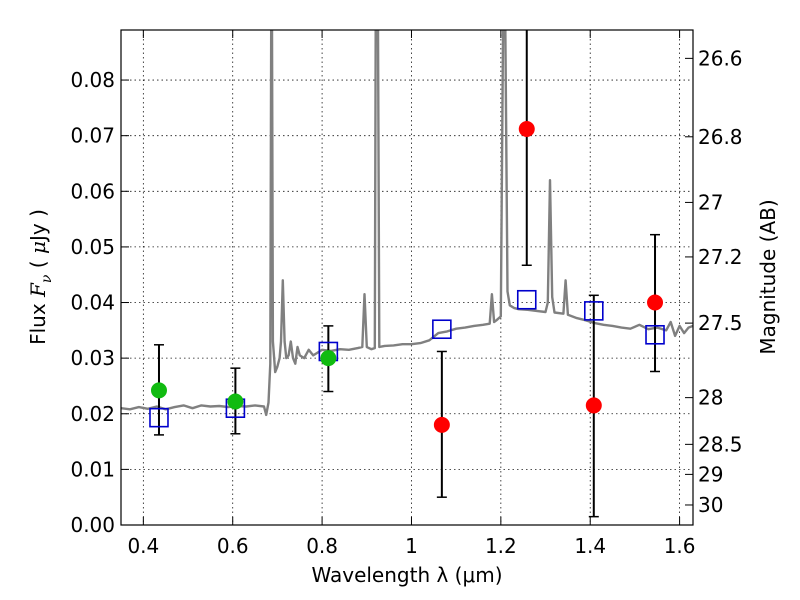  What do you see at coordinates (92, 247) in the screenshot?
I see `y-tick-label: 0.05` at bounding box center [92, 247].